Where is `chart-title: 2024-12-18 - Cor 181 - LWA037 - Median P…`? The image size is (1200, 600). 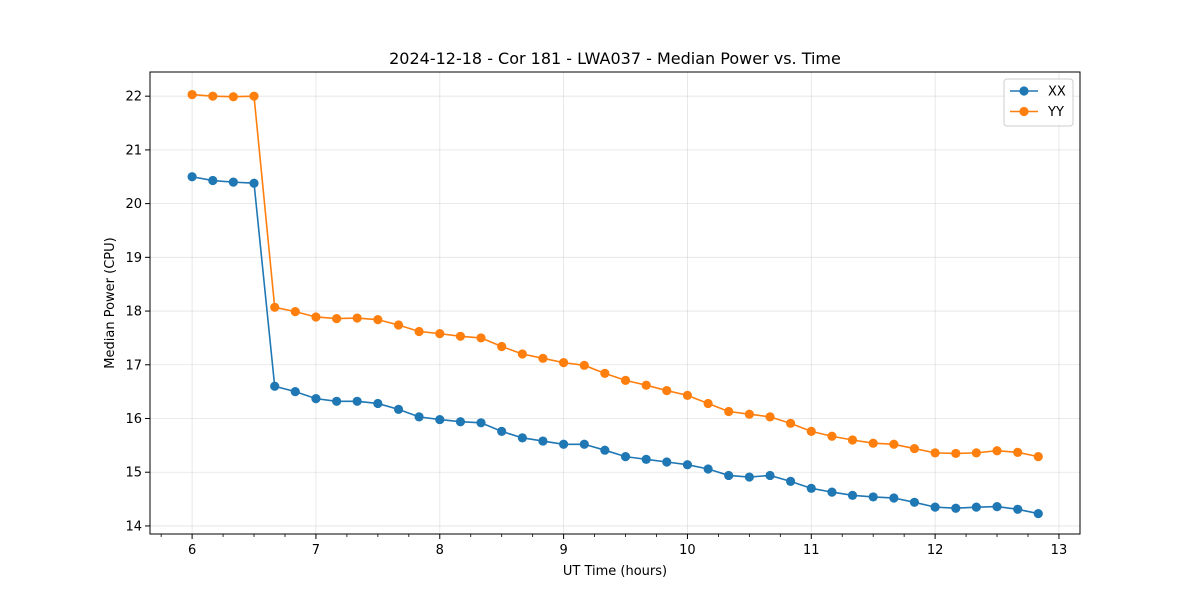 chart-title: 2024-12-18 - Cor 181 - LWA037 - Median P… is located at coordinates (615, 58).